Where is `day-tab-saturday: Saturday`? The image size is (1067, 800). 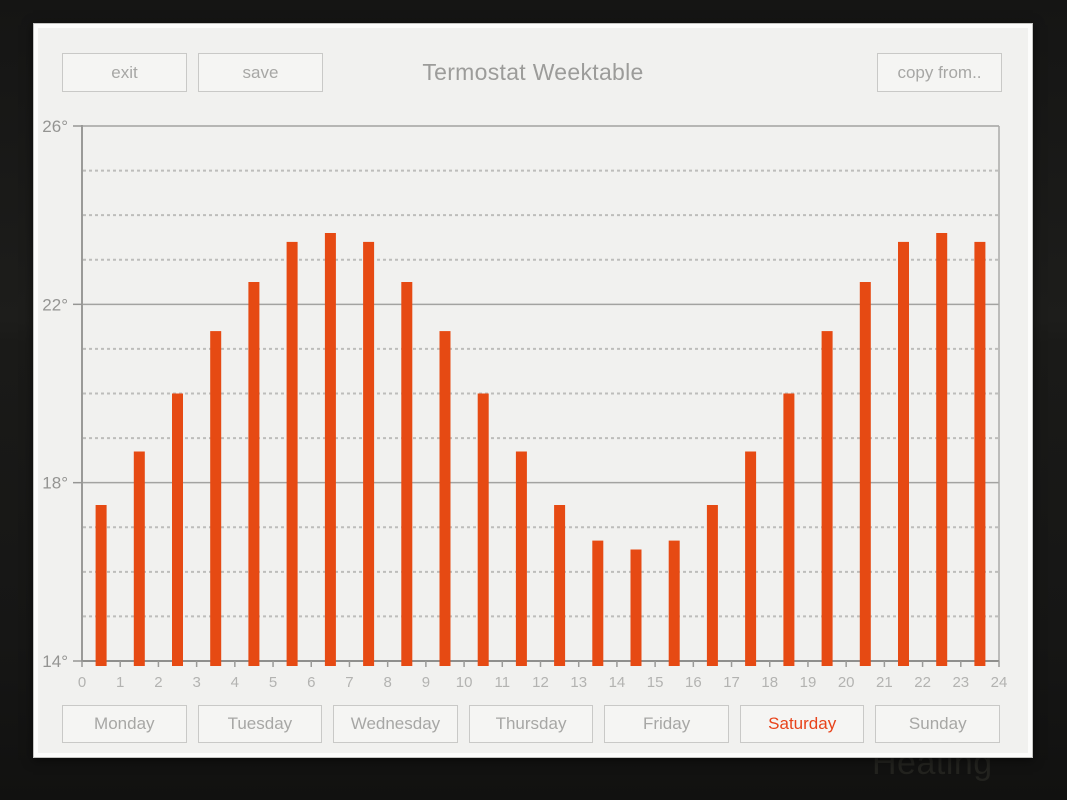 day-tab-saturday: Saturday is located at coordinates (802, 724).